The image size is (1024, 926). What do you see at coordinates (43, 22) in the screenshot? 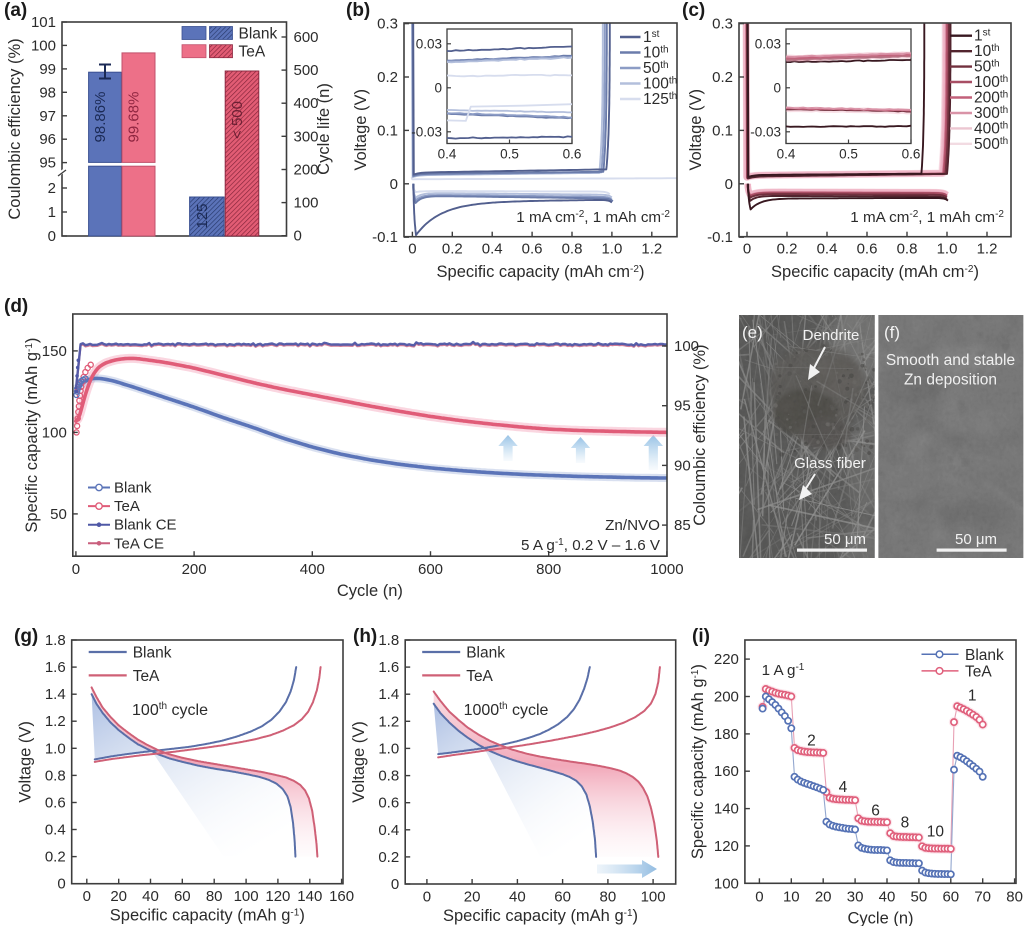
I see `svg-text: 101` at bounding box center [43, 22].